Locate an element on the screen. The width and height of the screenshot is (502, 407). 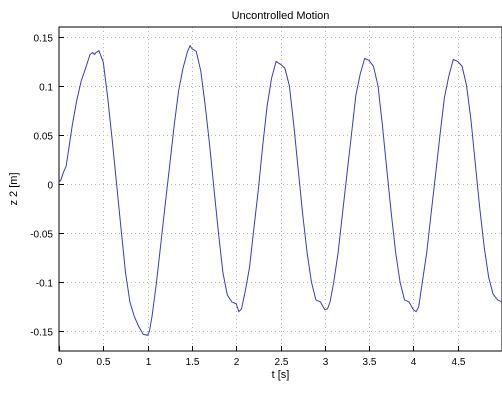
x-tick-label: 4.5 is located at coordinates (459, 362).